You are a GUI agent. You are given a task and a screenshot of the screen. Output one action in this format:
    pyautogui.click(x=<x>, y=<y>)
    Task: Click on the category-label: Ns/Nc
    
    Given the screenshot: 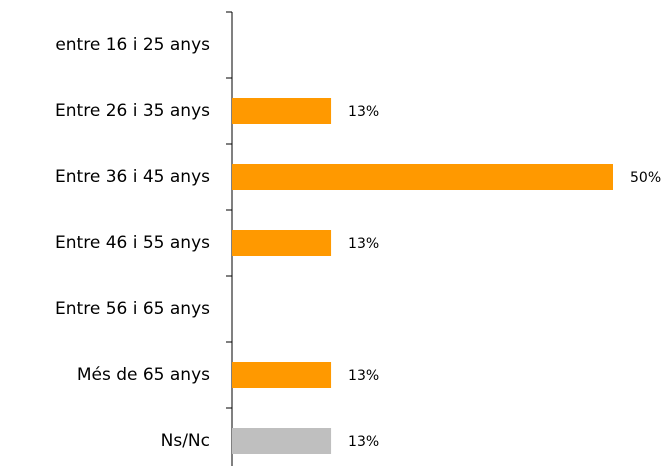 What is the action you would take?
    pyautogui.click(x=185, y=441)
    